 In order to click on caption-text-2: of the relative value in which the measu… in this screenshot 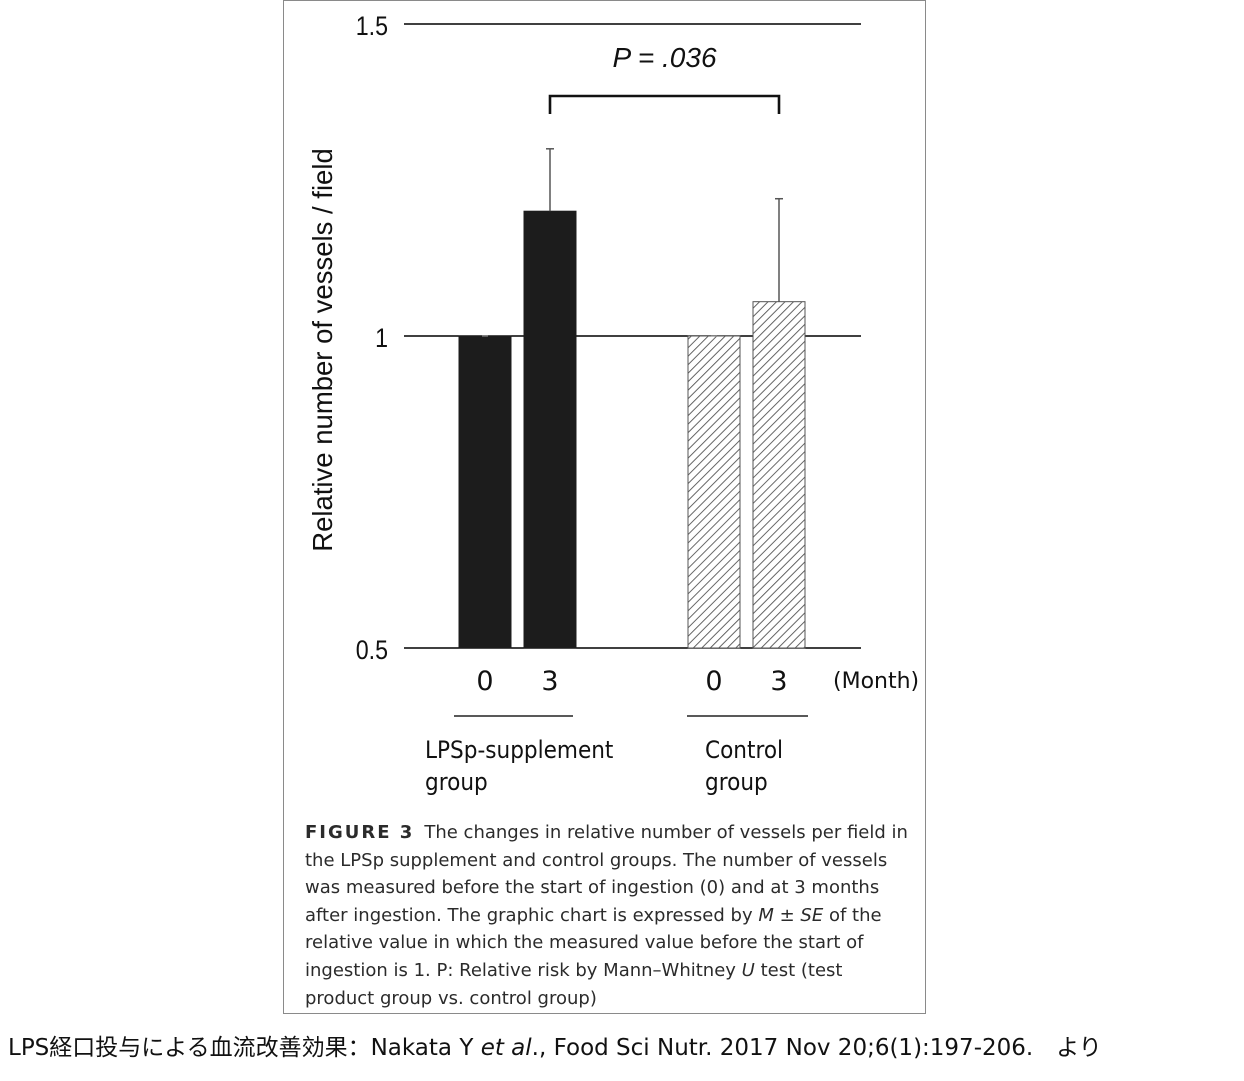, I will do `click(593, 942)`.